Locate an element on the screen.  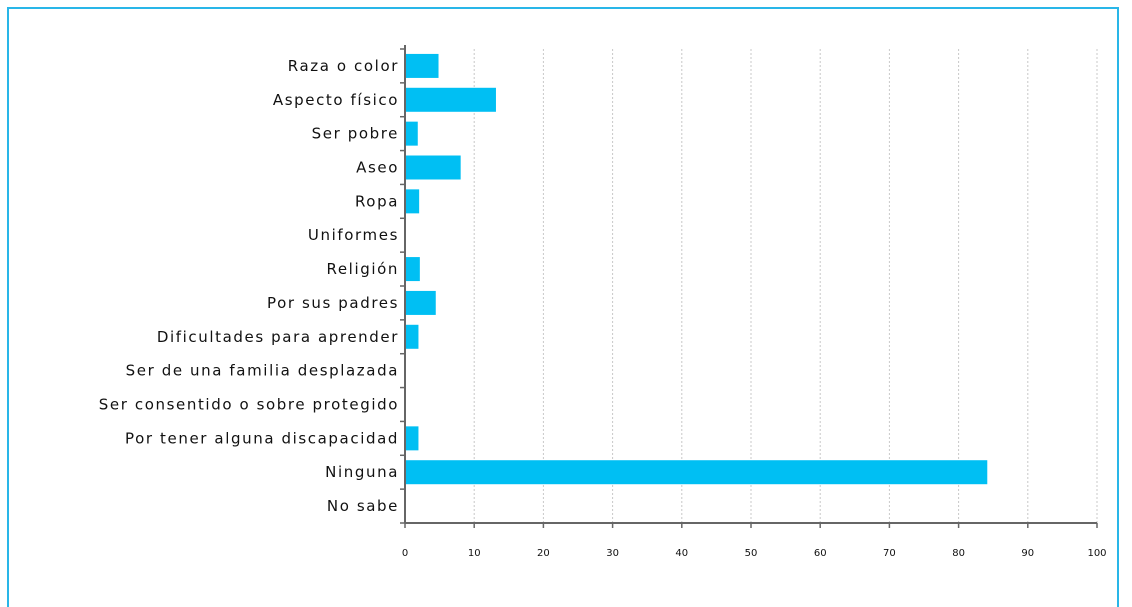
category-label: Uniformes is located at coordinates (353, 235).